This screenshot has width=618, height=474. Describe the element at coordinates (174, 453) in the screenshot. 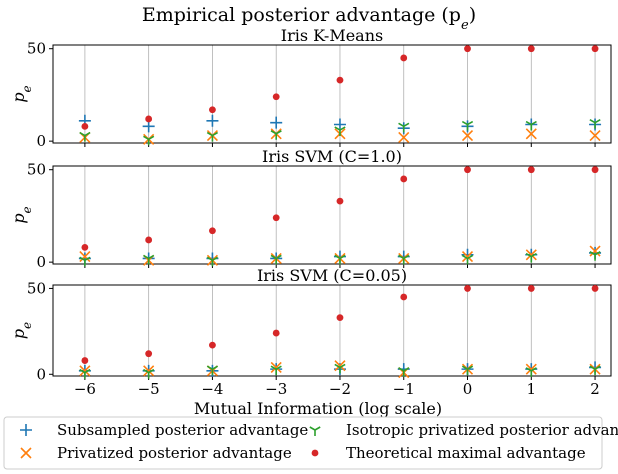

I see `legend-label: Privatized posterior advantage` at that location.